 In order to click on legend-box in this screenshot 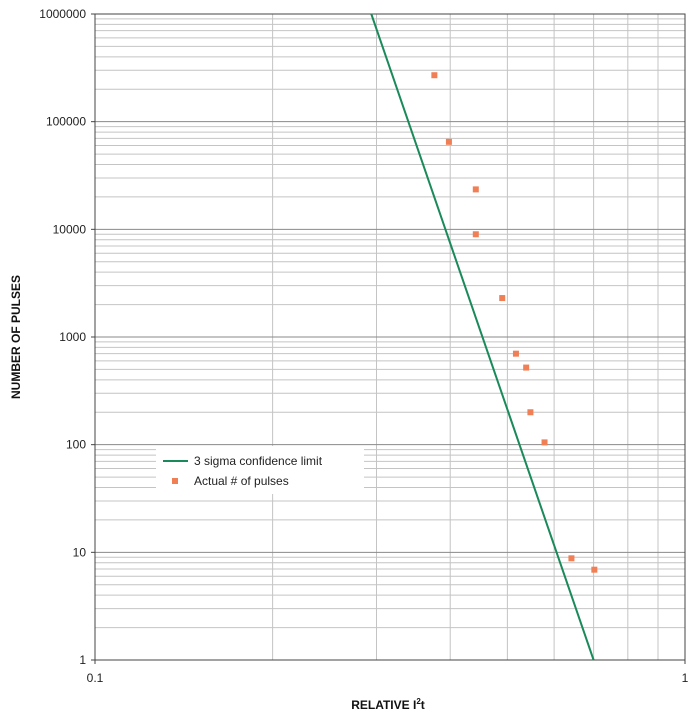, I will do `click(260, 470)`.